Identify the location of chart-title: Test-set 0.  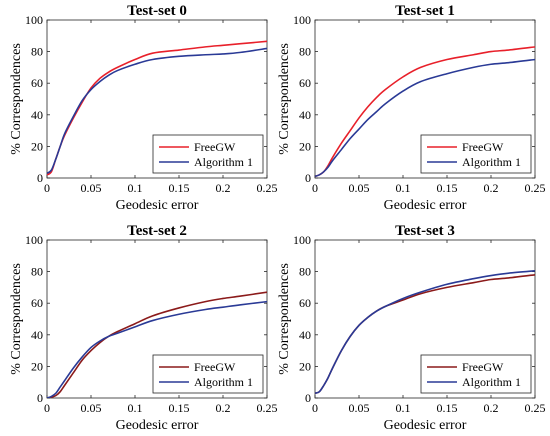
(157, 11).